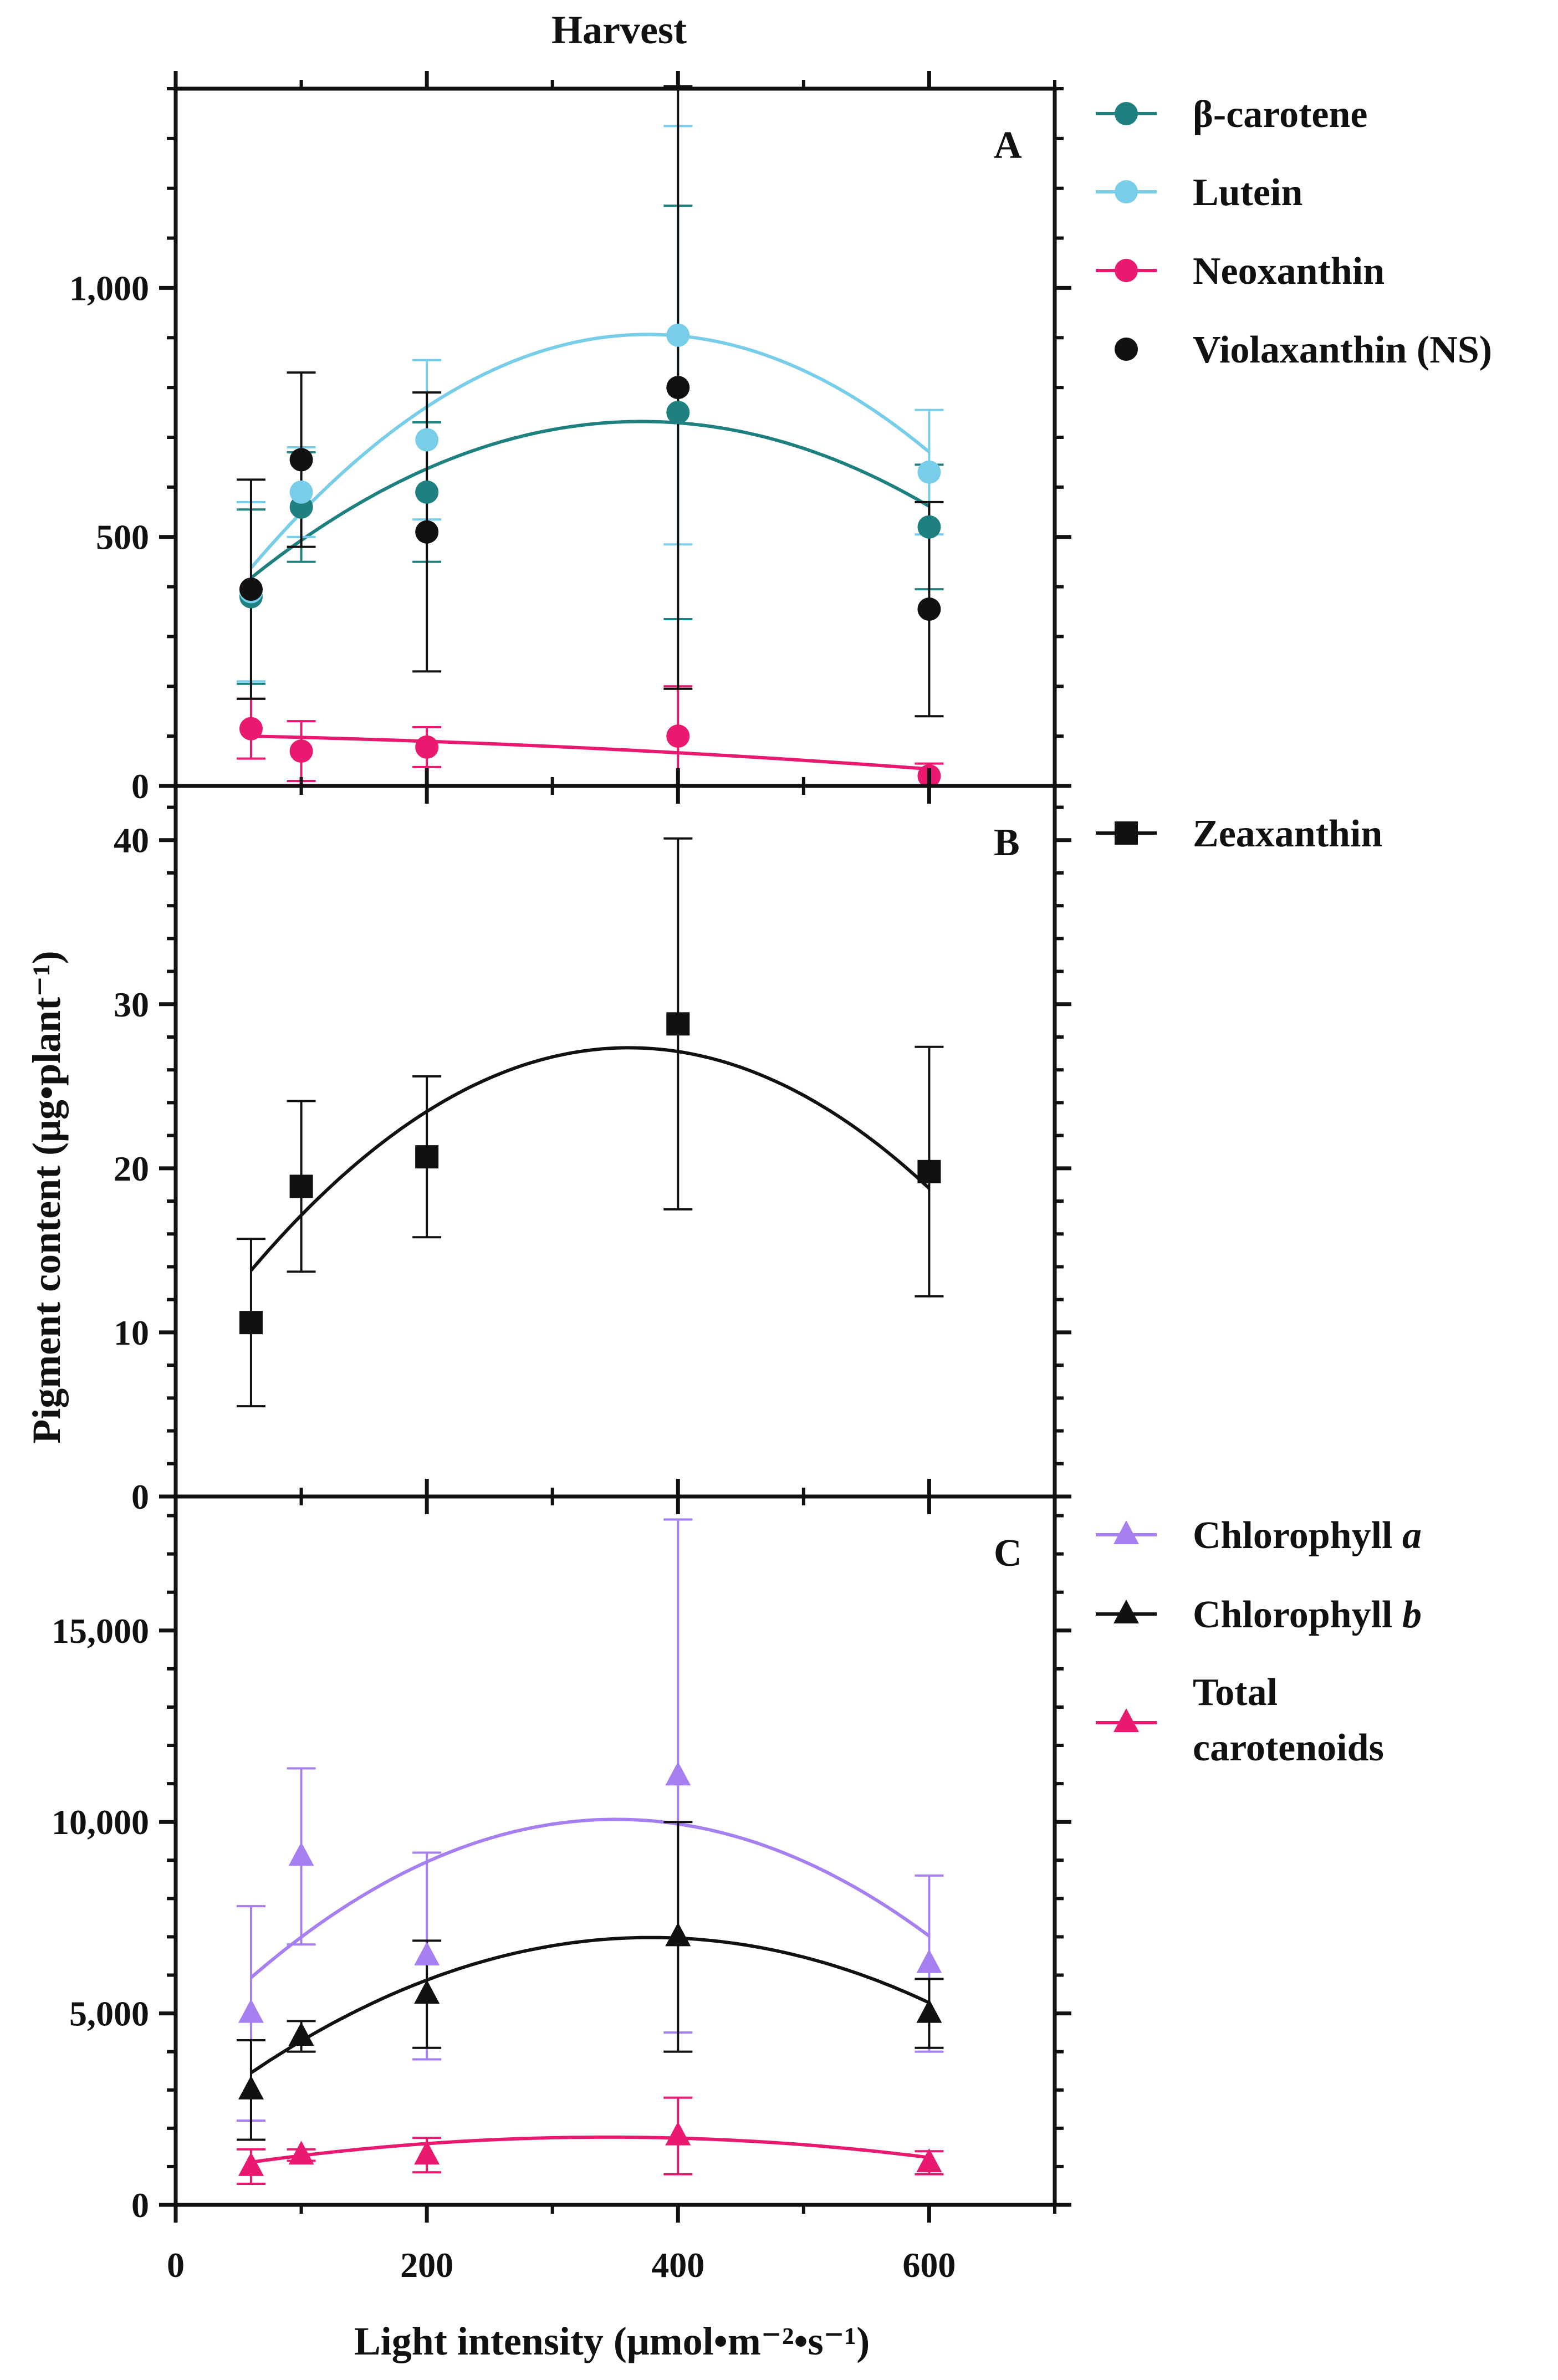 This screenshot has height=2380, width=1558. Describe the element at coordinates (122, 537) in the screenshot. I see `y-tick-label: 500` at that location.